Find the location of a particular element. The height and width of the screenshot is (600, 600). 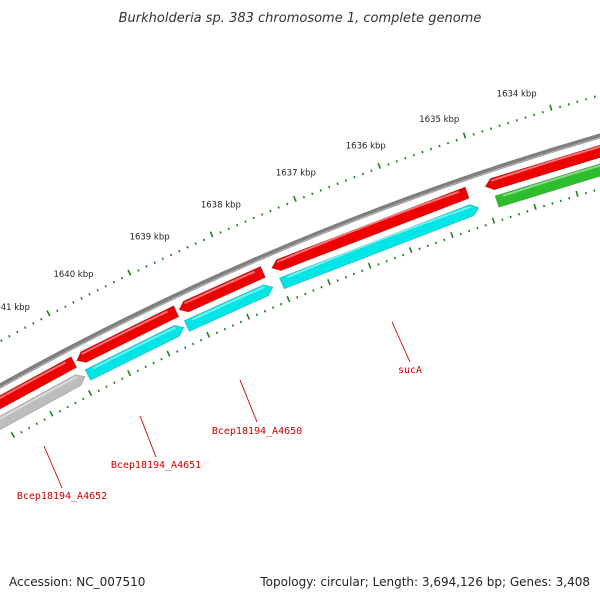

kbp-label: 1638 kbp is located at coordinates (221, 205).